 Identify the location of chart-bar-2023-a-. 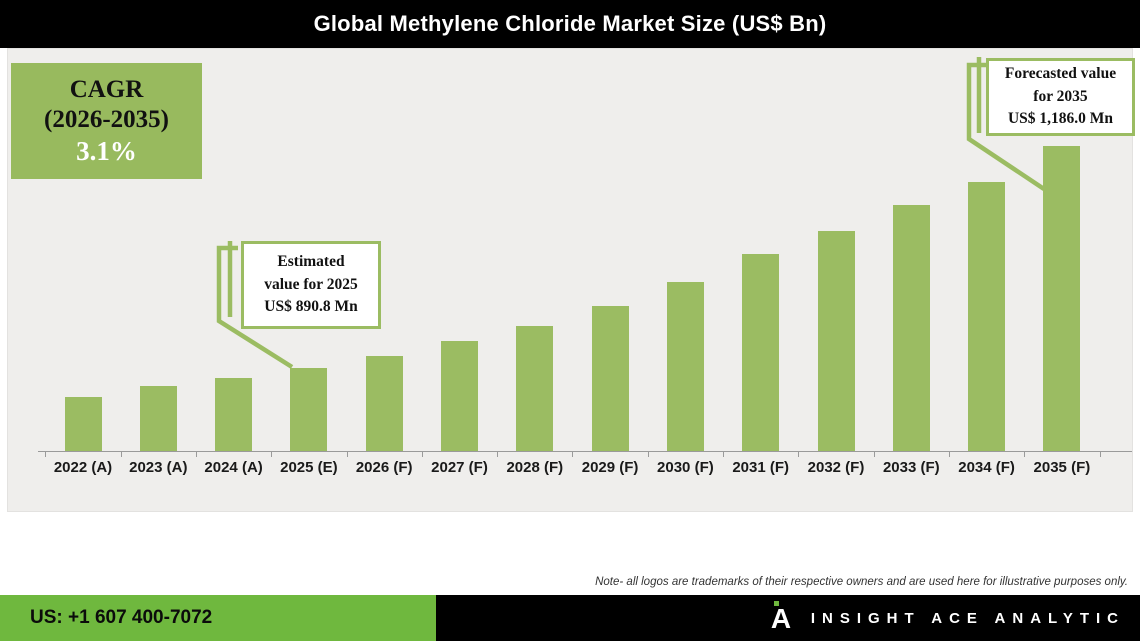
(158, 418).